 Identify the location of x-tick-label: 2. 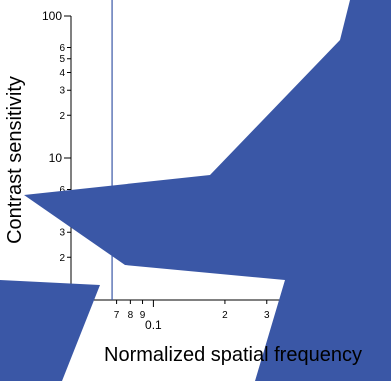
(225, 315).